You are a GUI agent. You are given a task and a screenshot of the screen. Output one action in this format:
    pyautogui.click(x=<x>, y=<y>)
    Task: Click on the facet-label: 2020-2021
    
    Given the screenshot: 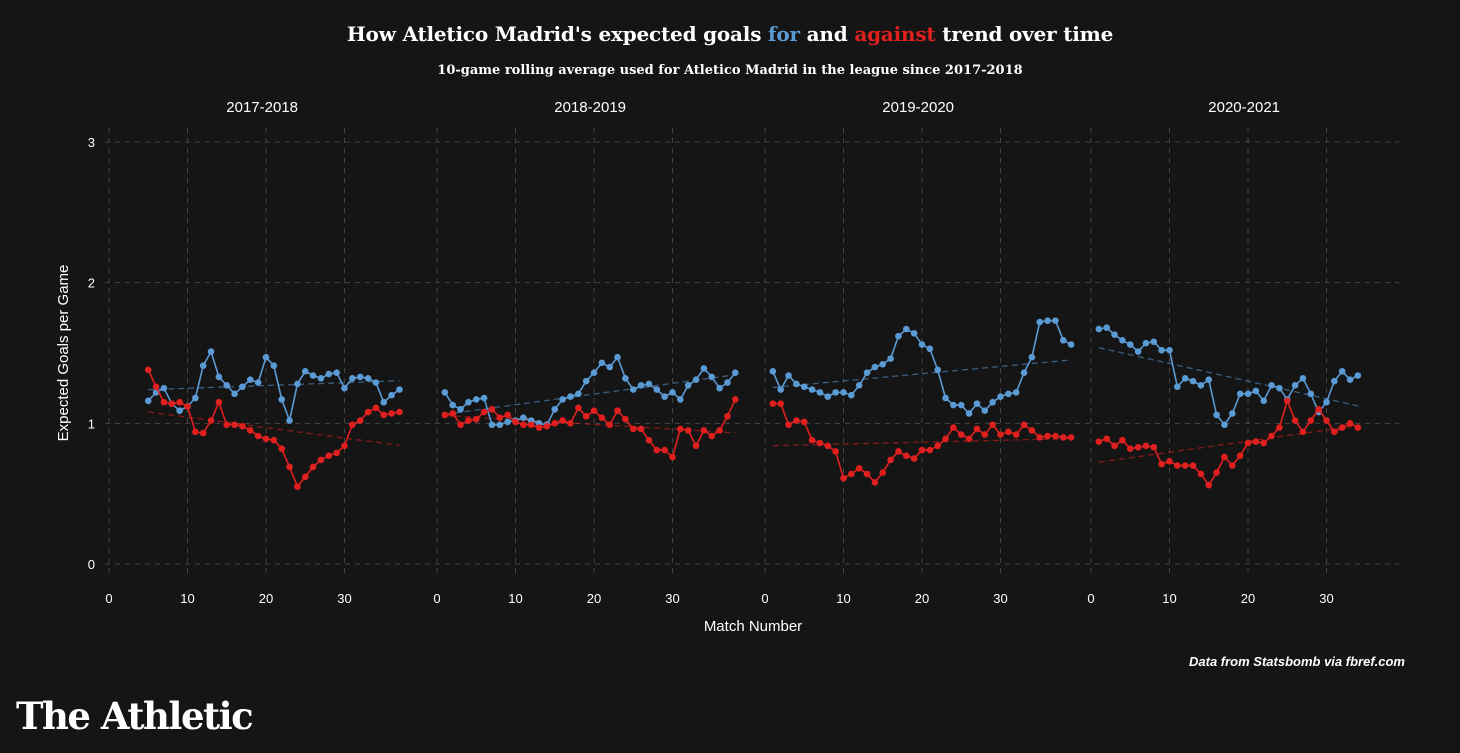 What is the action you would take?
    pyautogui.click(x=1244, y=107)
    